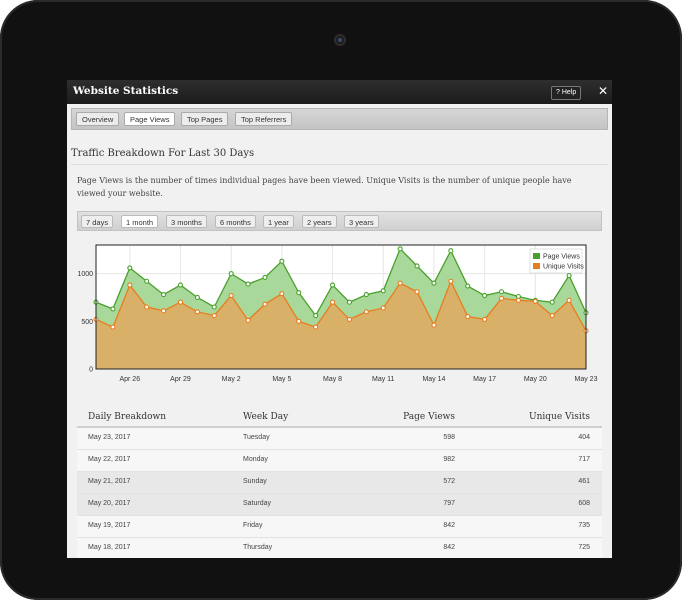  Describe the element at coordinates (361, 221) in the screenshot. I see `range-3-years: 3 years` at that location.